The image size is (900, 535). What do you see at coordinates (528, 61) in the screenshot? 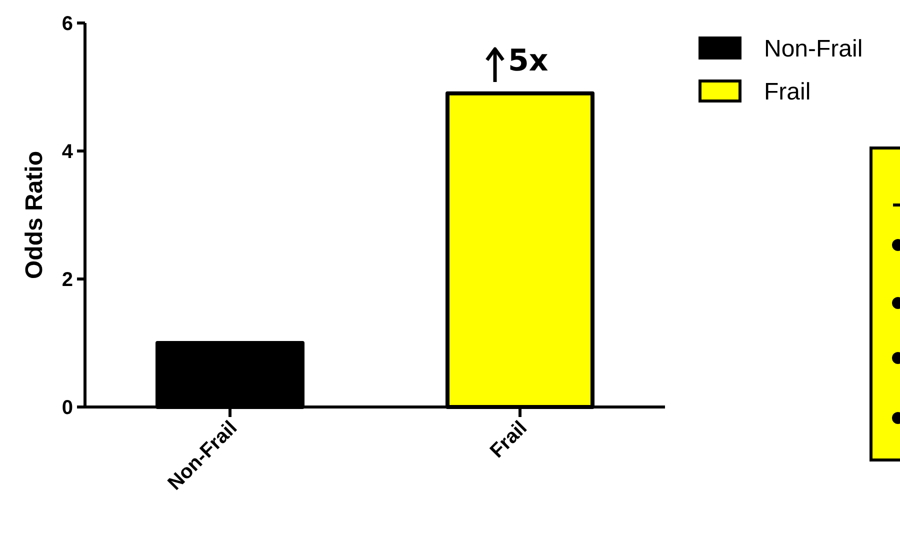
I see `annotation: 5x` at bounding box center [528, 61].